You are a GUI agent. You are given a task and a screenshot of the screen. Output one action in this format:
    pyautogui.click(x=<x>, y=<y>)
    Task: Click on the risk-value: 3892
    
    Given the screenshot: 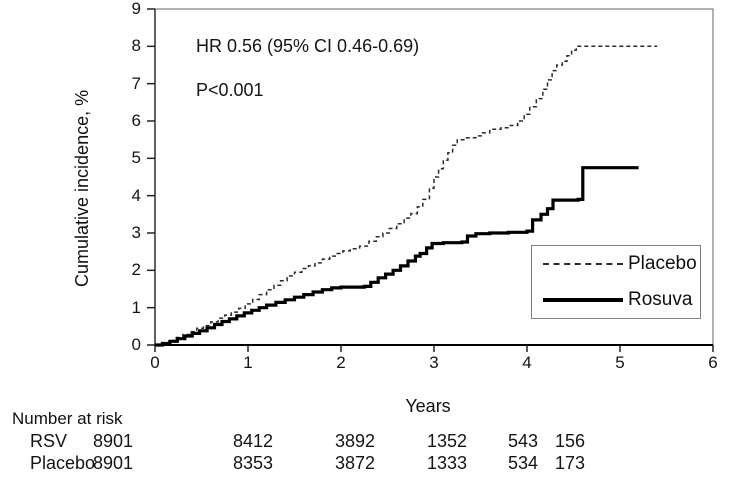 What is the action you would take?
    pyautogui.click(x=355, y=441)
    